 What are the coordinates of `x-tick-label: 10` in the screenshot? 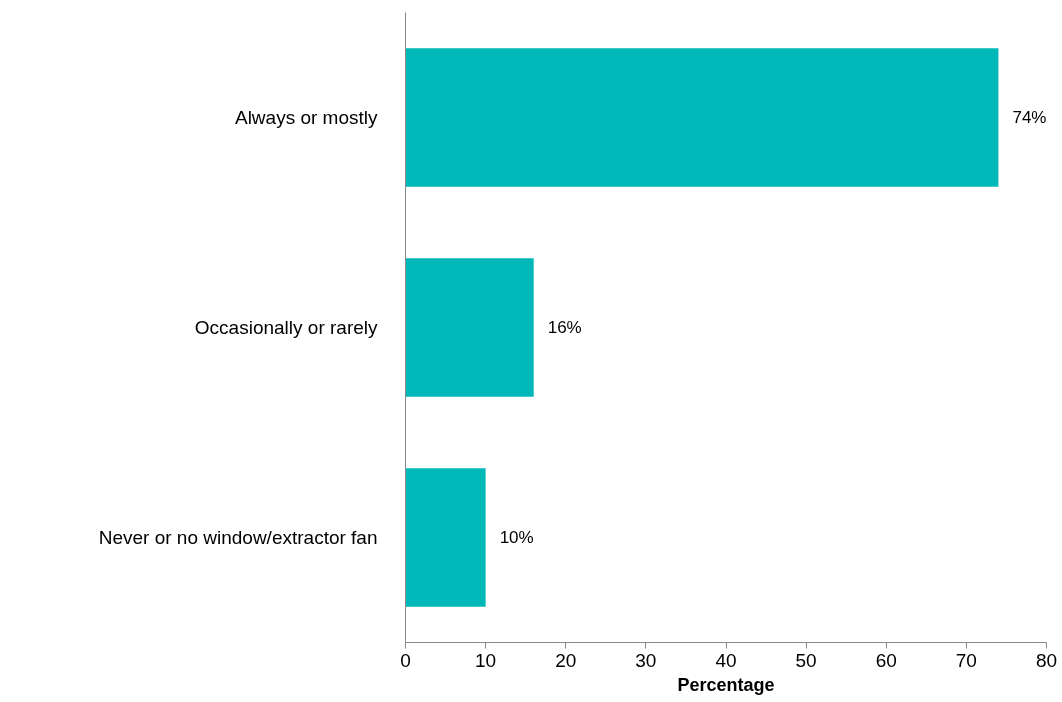 It's located at (486, 660).